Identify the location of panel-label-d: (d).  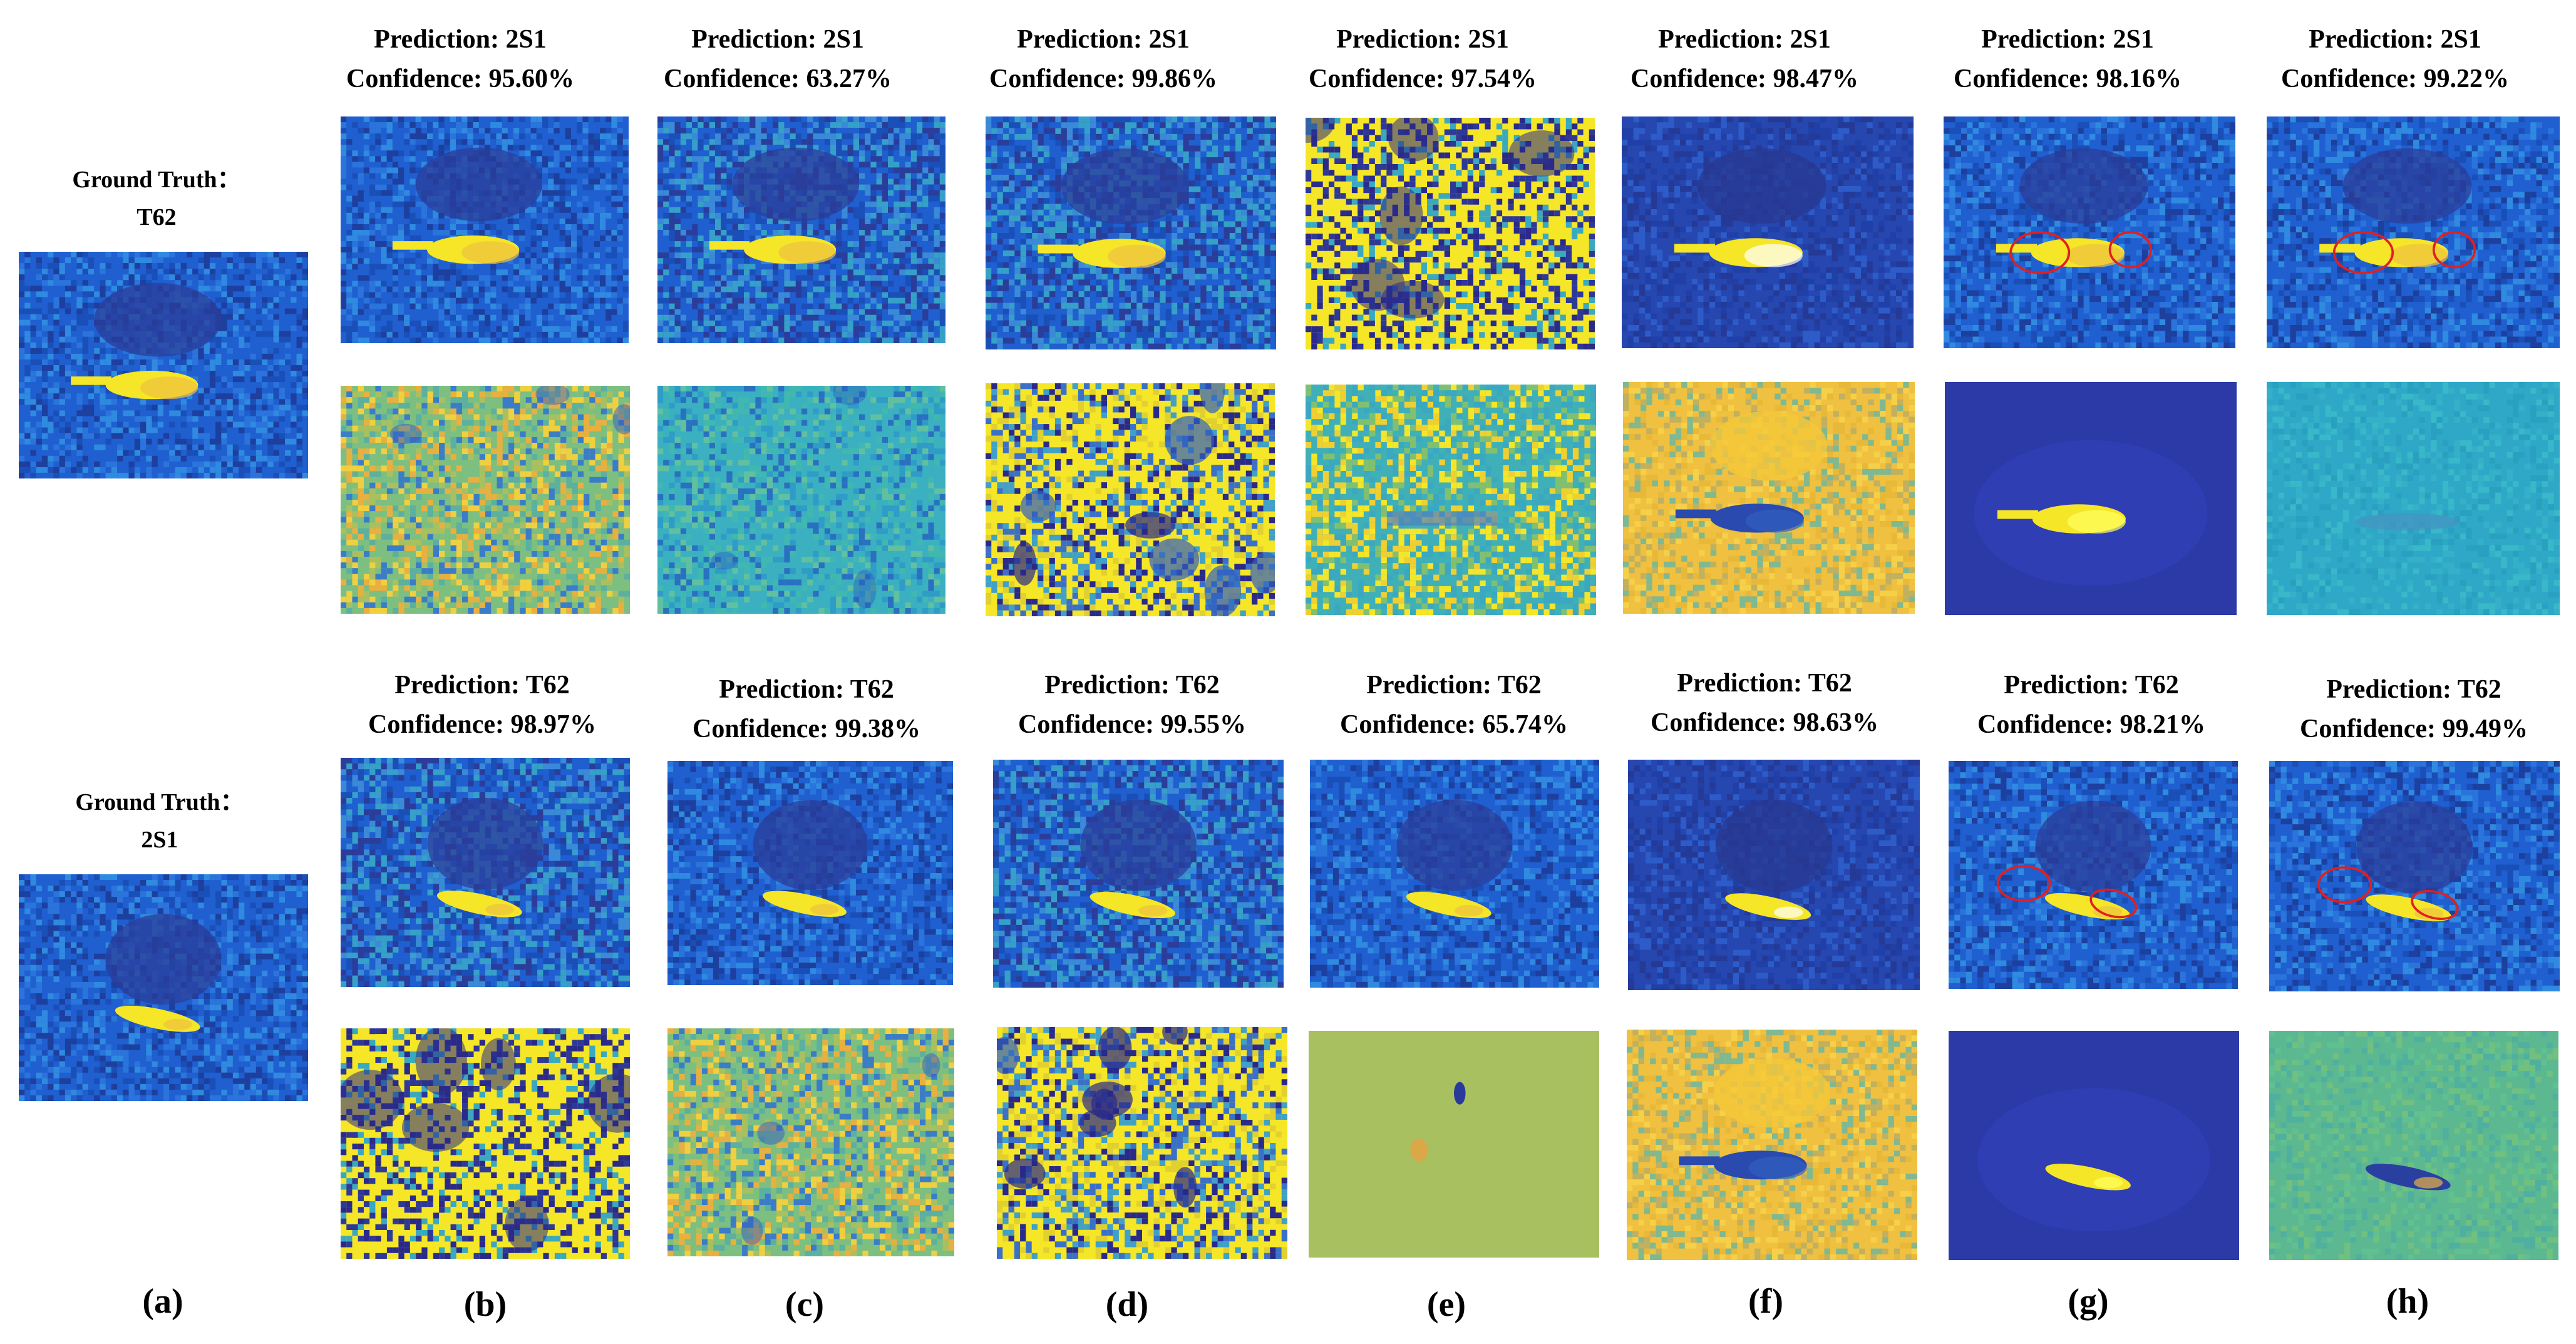
(1127, 1304).